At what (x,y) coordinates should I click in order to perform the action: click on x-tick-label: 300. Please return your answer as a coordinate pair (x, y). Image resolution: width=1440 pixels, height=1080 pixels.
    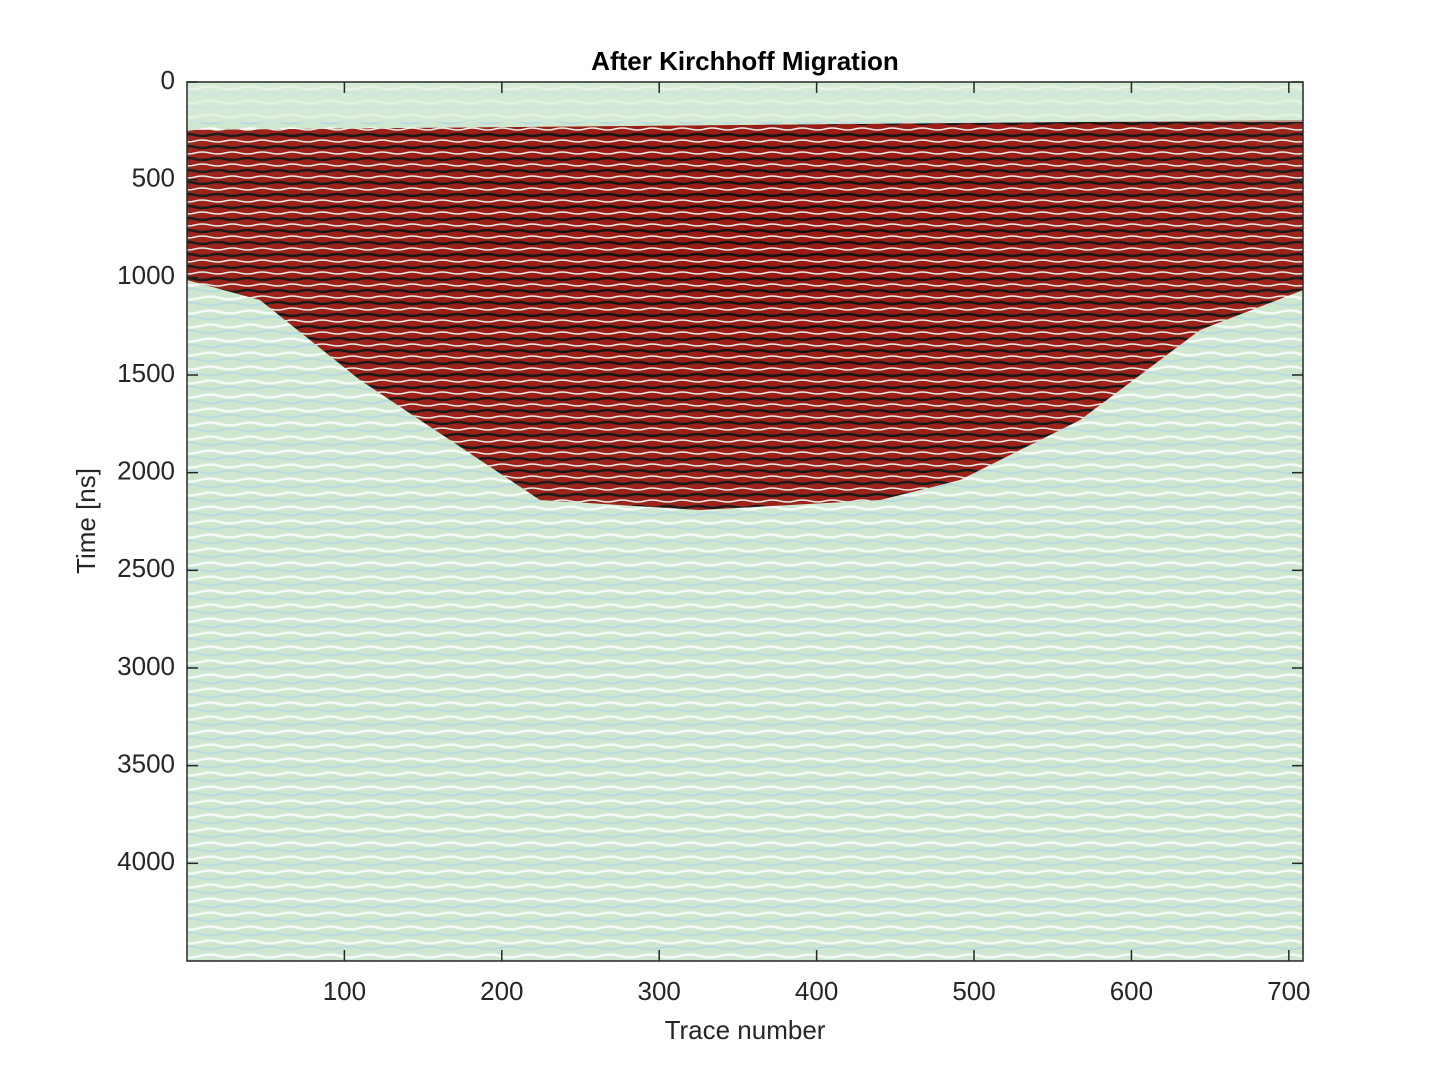
    Looking at the image, I should click on (659, 991).